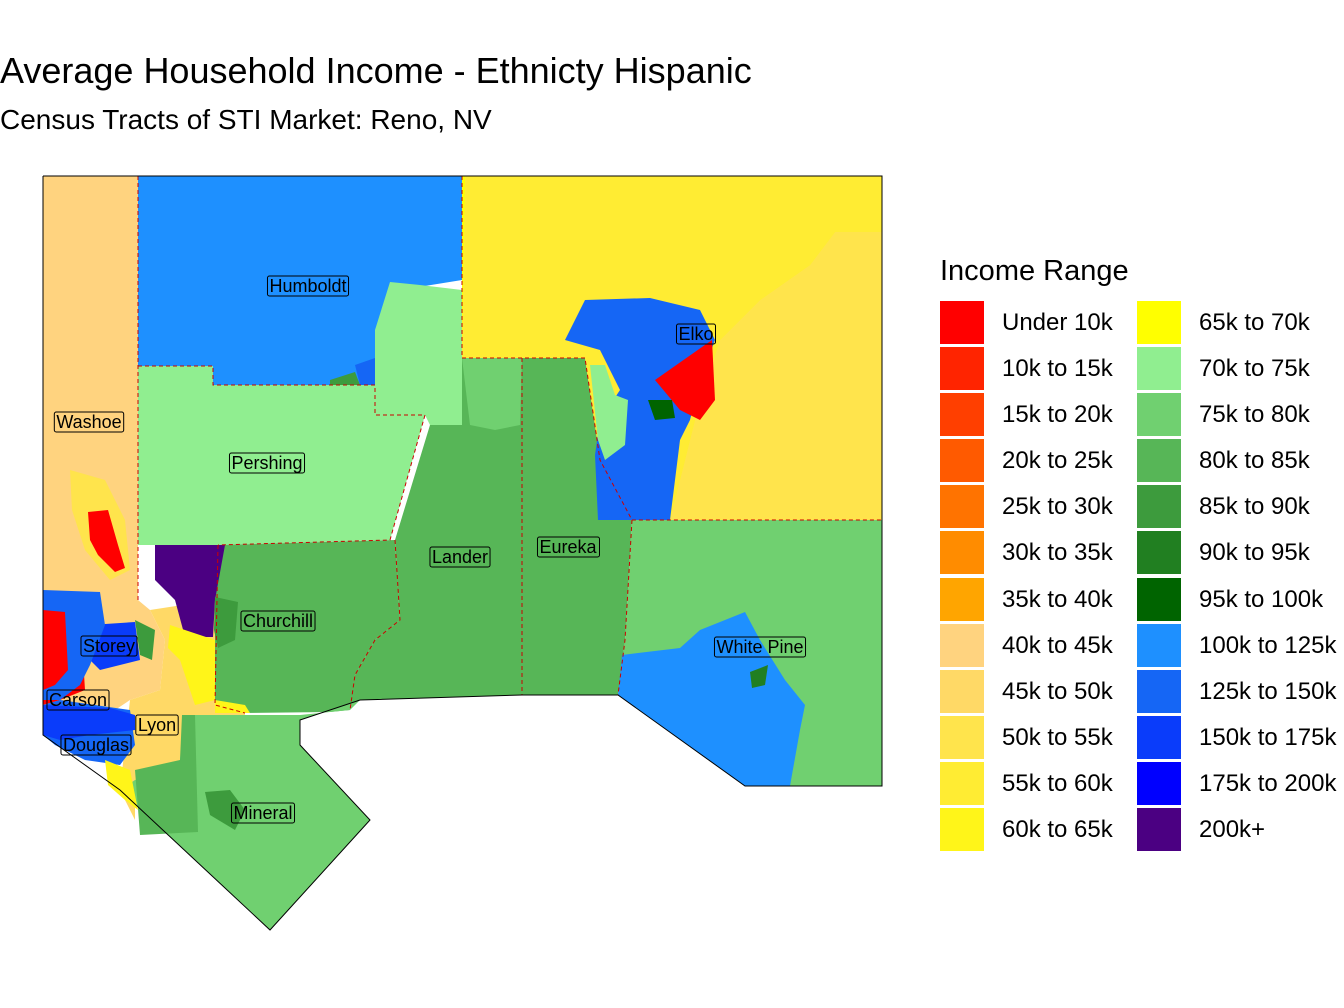 The width and height of the screenshot is (1344, 1008). I want to click on county-label-elko: Elko, so click(696, 334).